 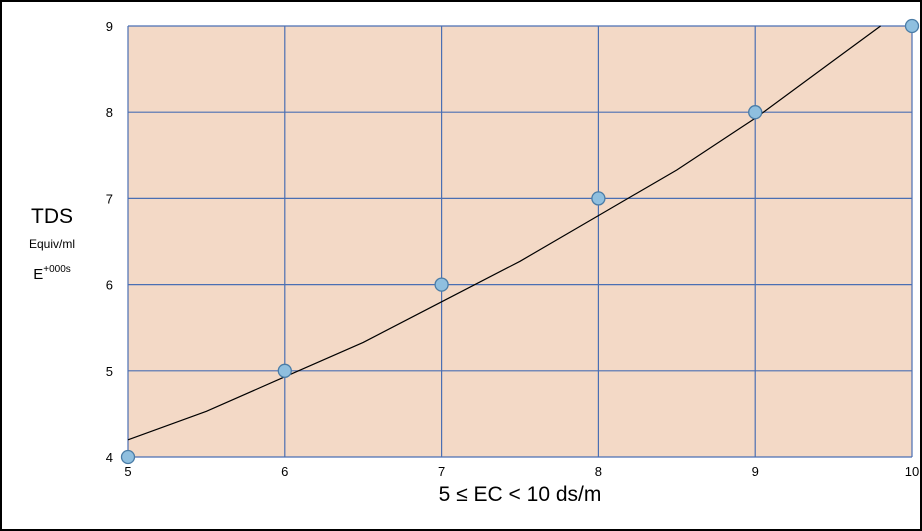 I want to click on y-tick-label: 7, so click(x=109, y=198).